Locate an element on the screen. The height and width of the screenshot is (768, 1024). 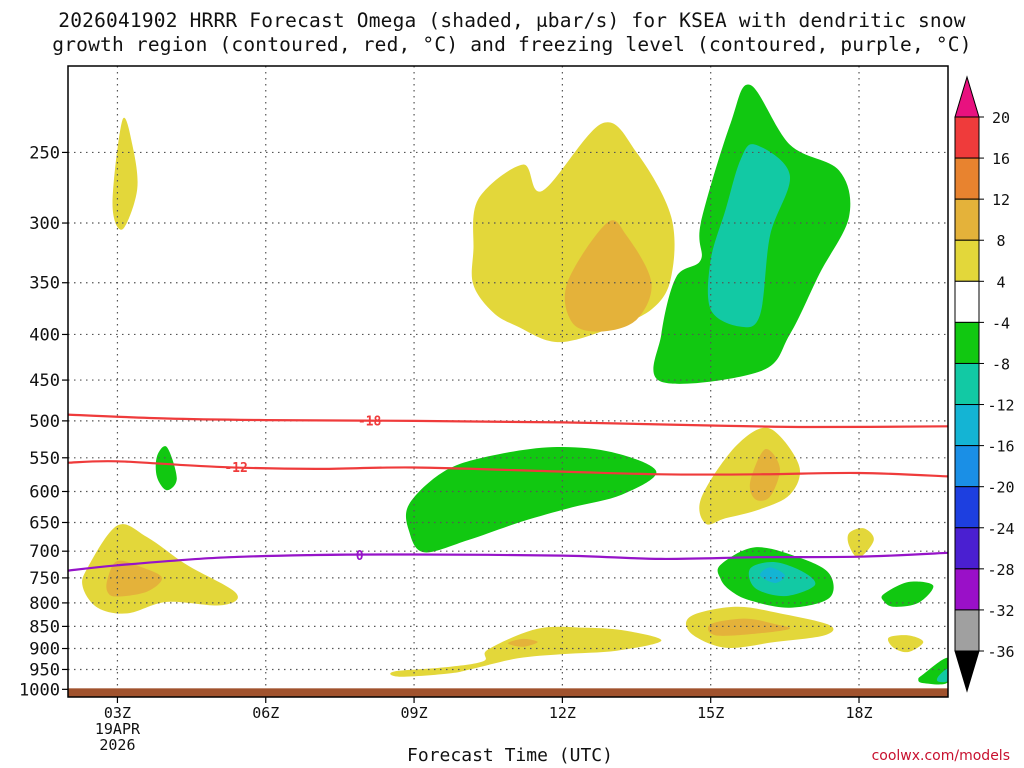
y-tick-label: 600 is located at coordinates (44, 492).